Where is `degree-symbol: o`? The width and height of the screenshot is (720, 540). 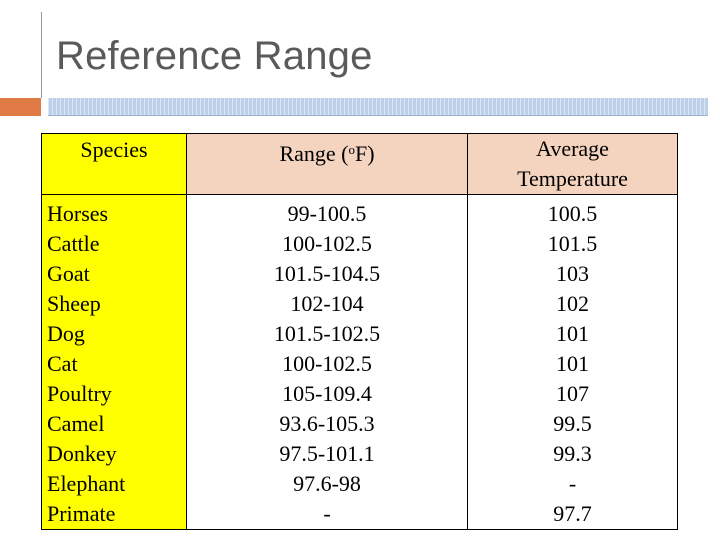
degree-symbol: o is located at coordinates (351, 149).